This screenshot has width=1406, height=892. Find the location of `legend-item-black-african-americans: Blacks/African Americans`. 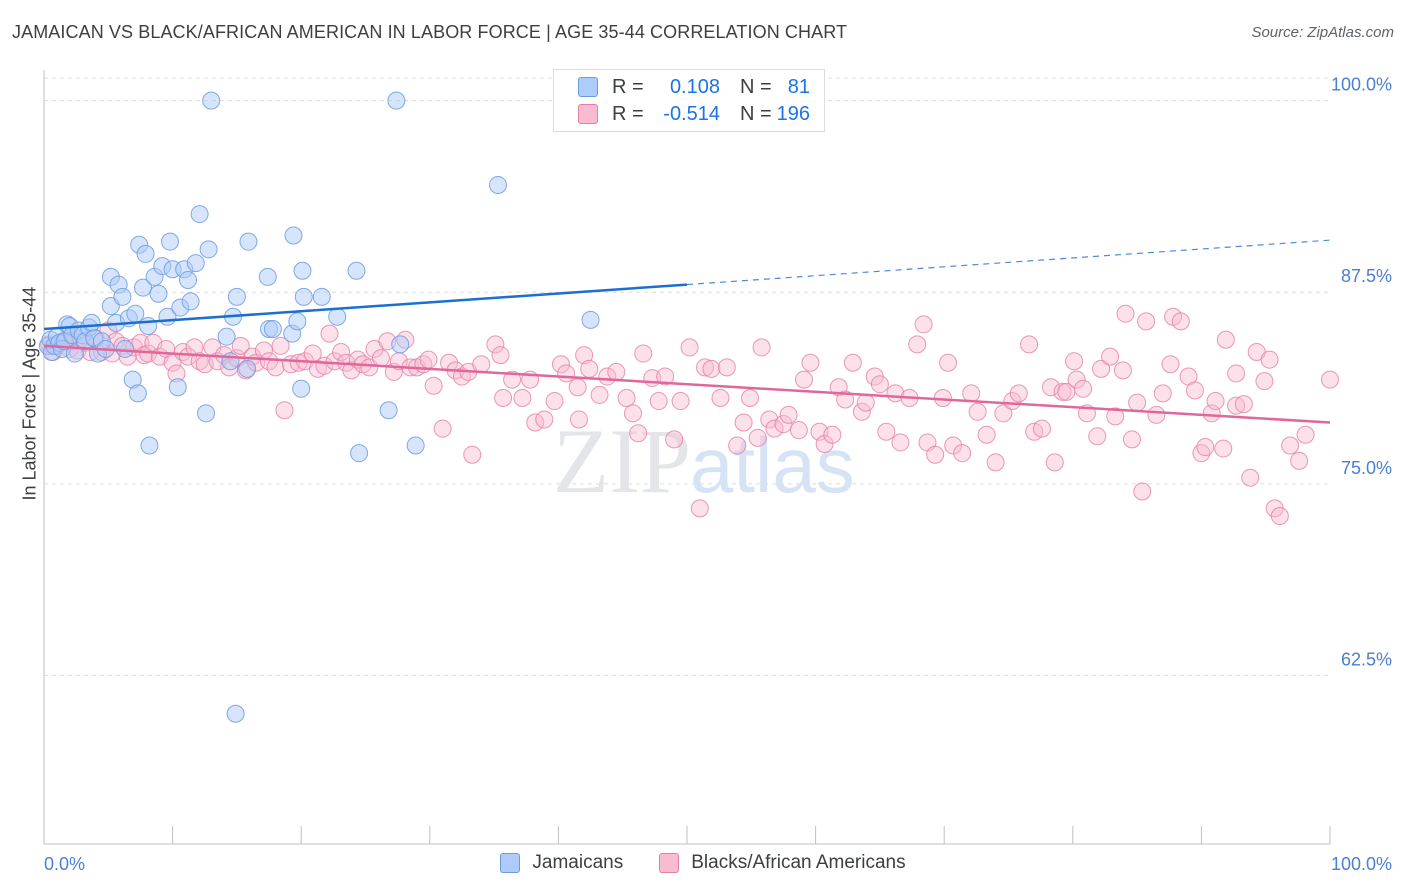

legend-item-black-african-americans: Blacks/African Americans is located at coordinates (782, 863).